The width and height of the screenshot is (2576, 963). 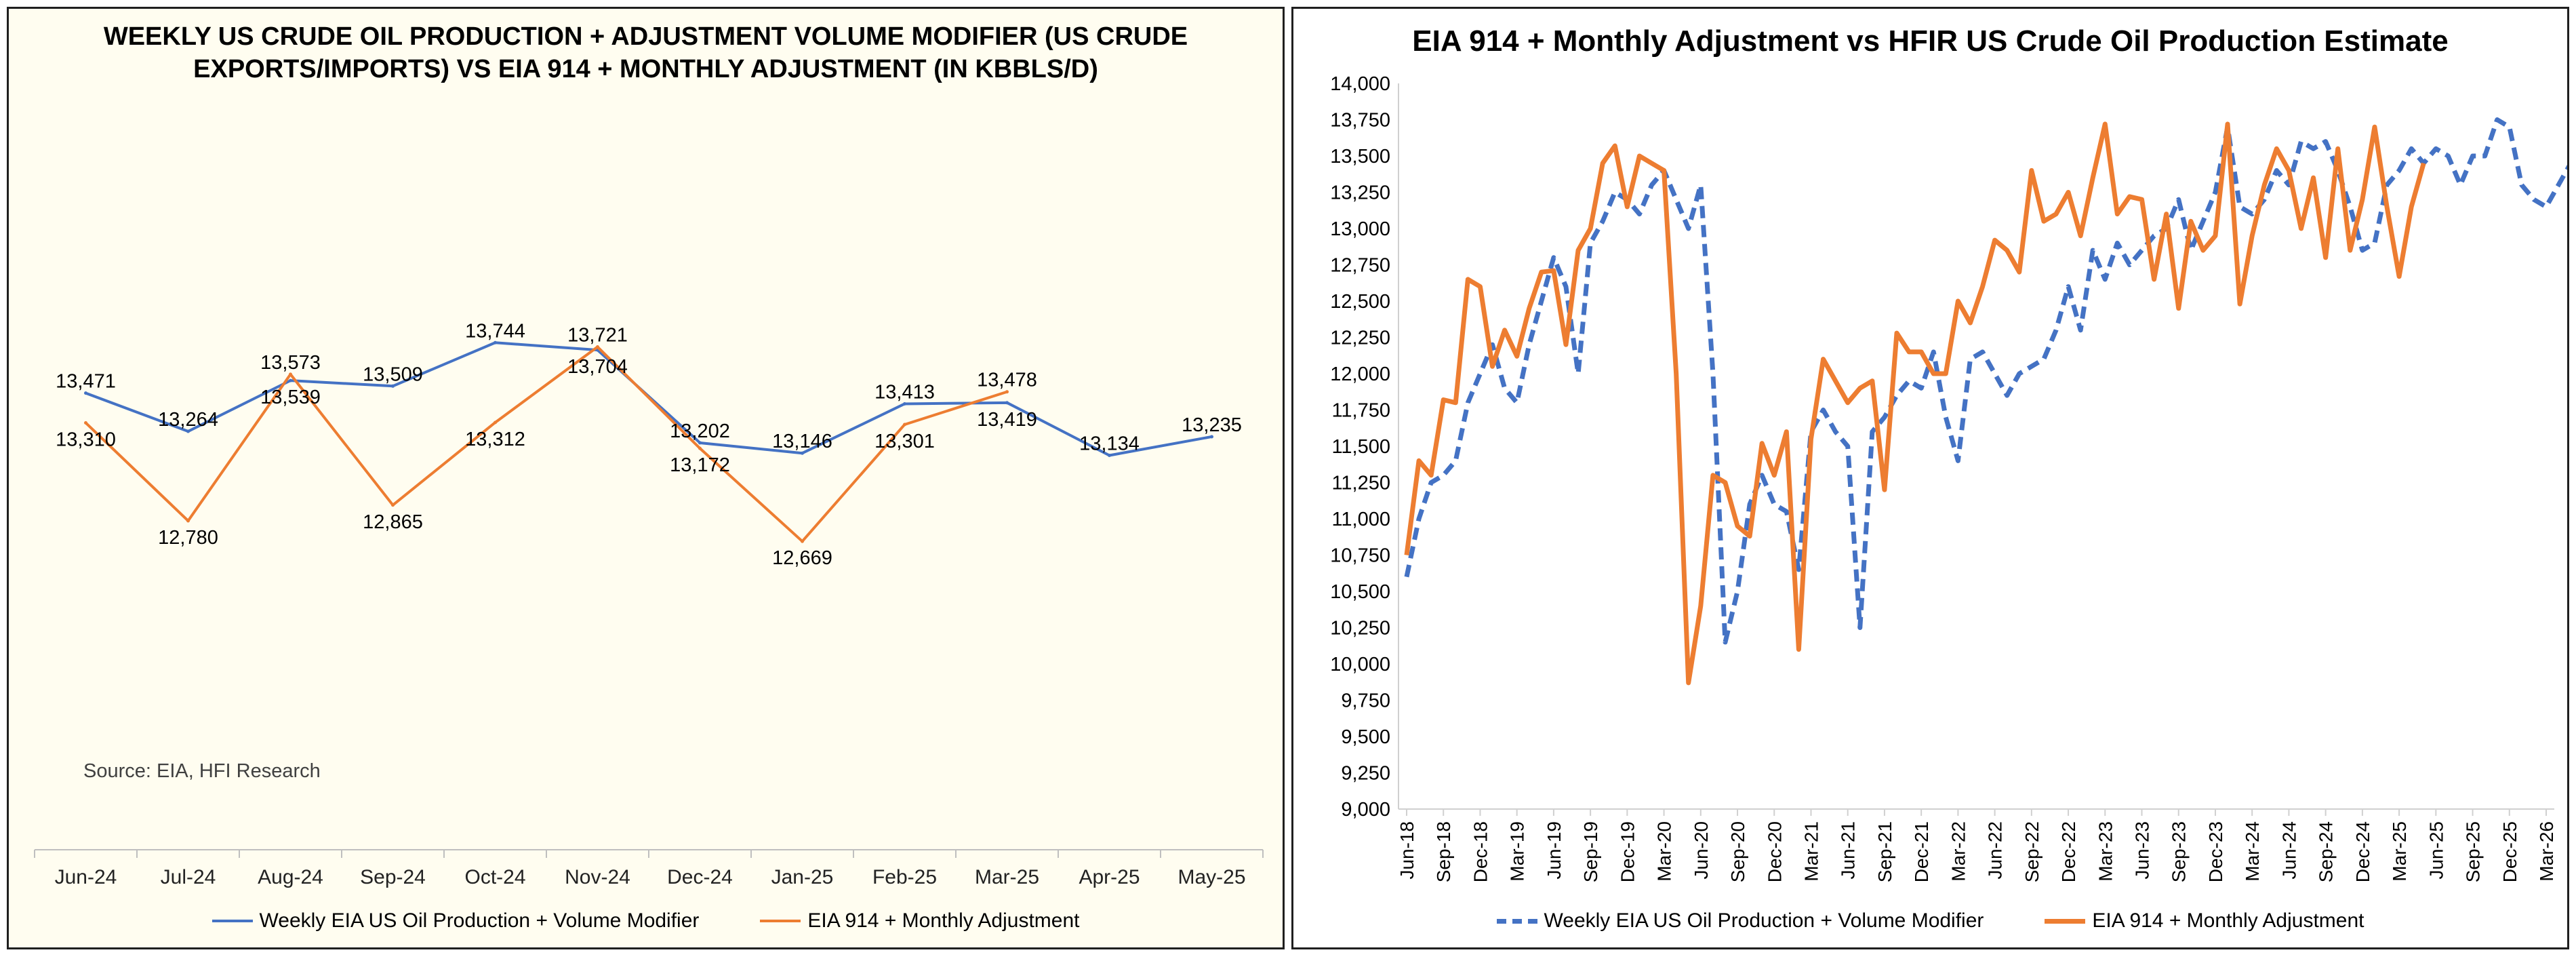 What do you see at coordinates (1360, 592) in the screenshot?
I see `right-y-tick-label: 10,500` at bounding box center [1360, 592].